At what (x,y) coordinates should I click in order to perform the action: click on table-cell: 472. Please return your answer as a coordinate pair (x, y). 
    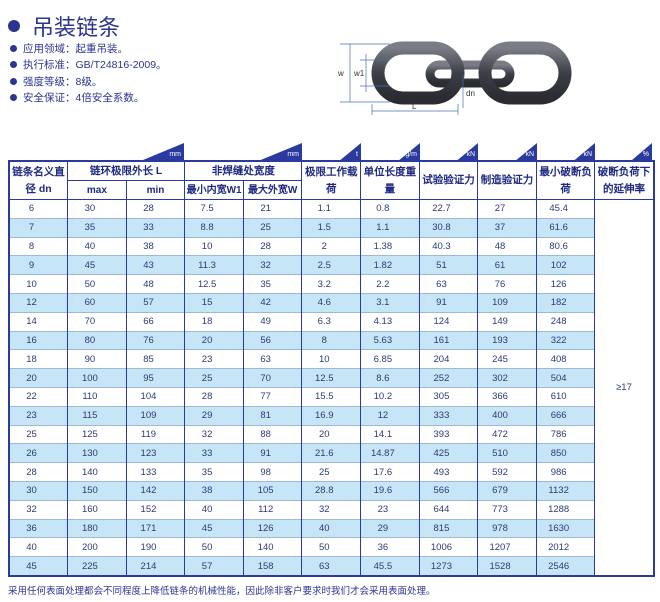
    Looking at the image, I should click on (507, 434).